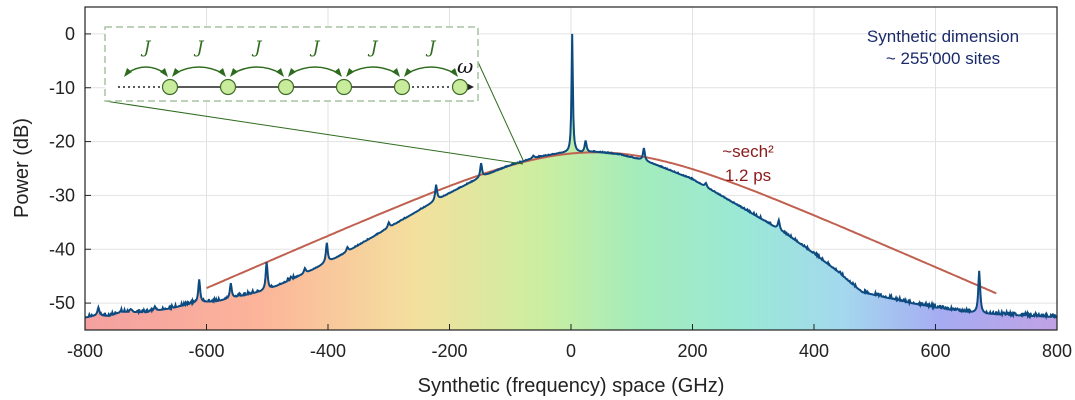 This screenshot has width=1075, height=400. What do you see at coordinates (314, 132) in the screenshot?
I see `inset-connector-line-lower` at bounding box center [314, 132].